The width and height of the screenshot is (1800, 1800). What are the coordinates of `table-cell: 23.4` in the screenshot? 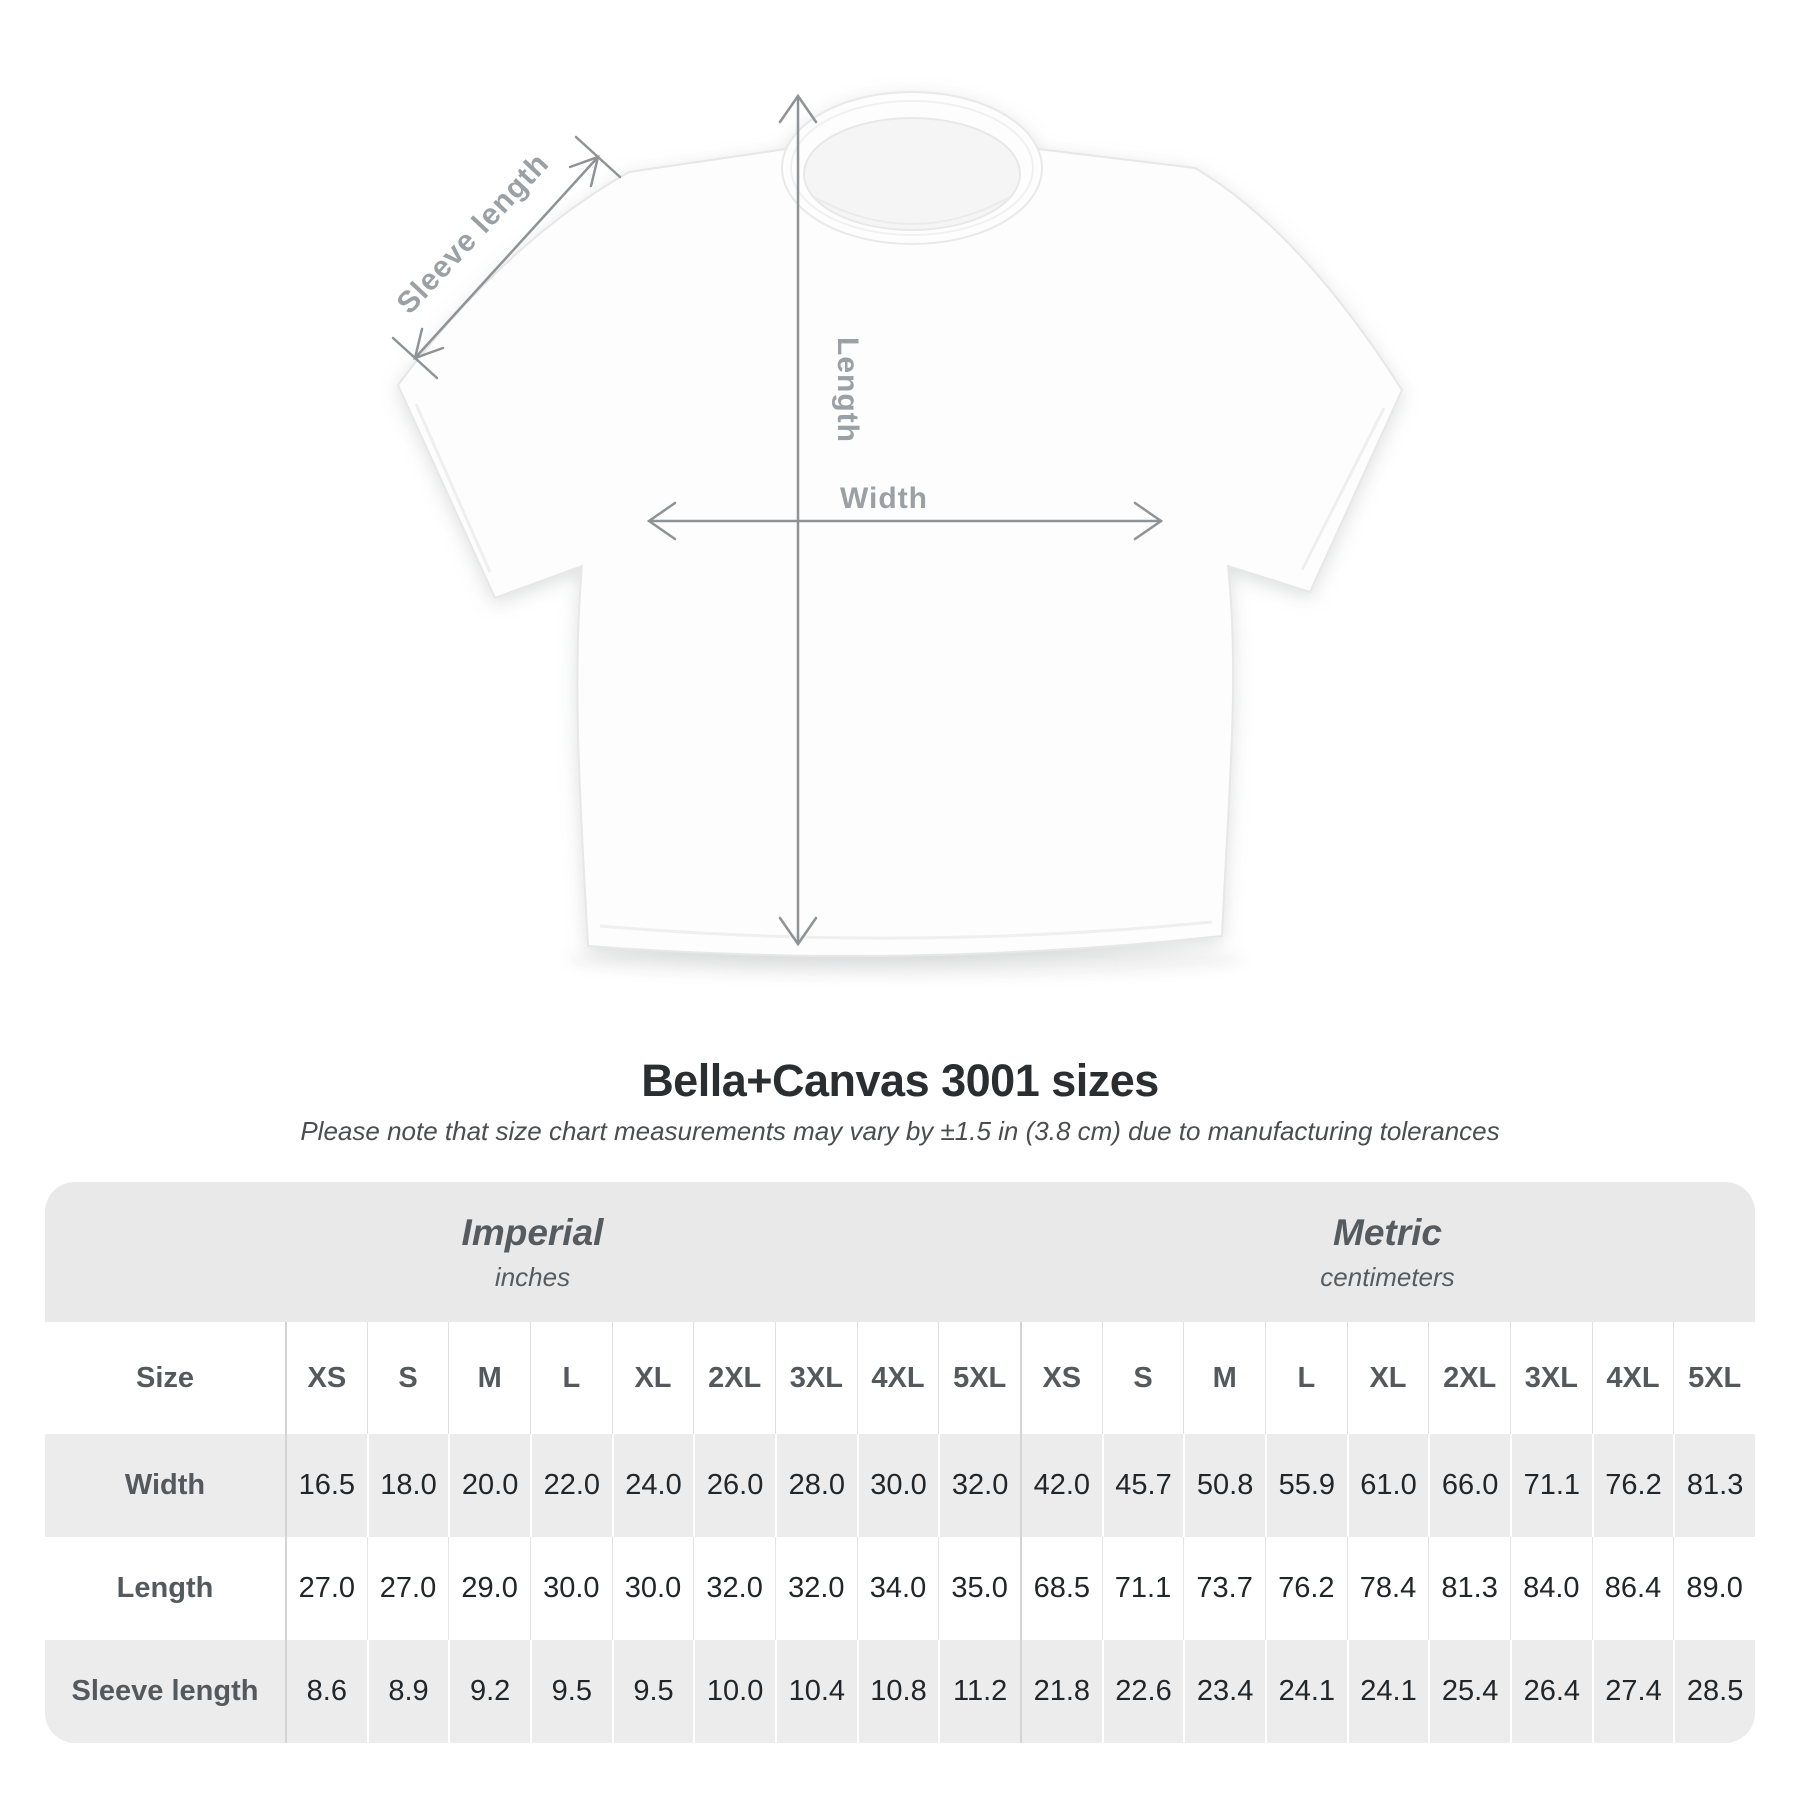 It's located at (1224, 1691).